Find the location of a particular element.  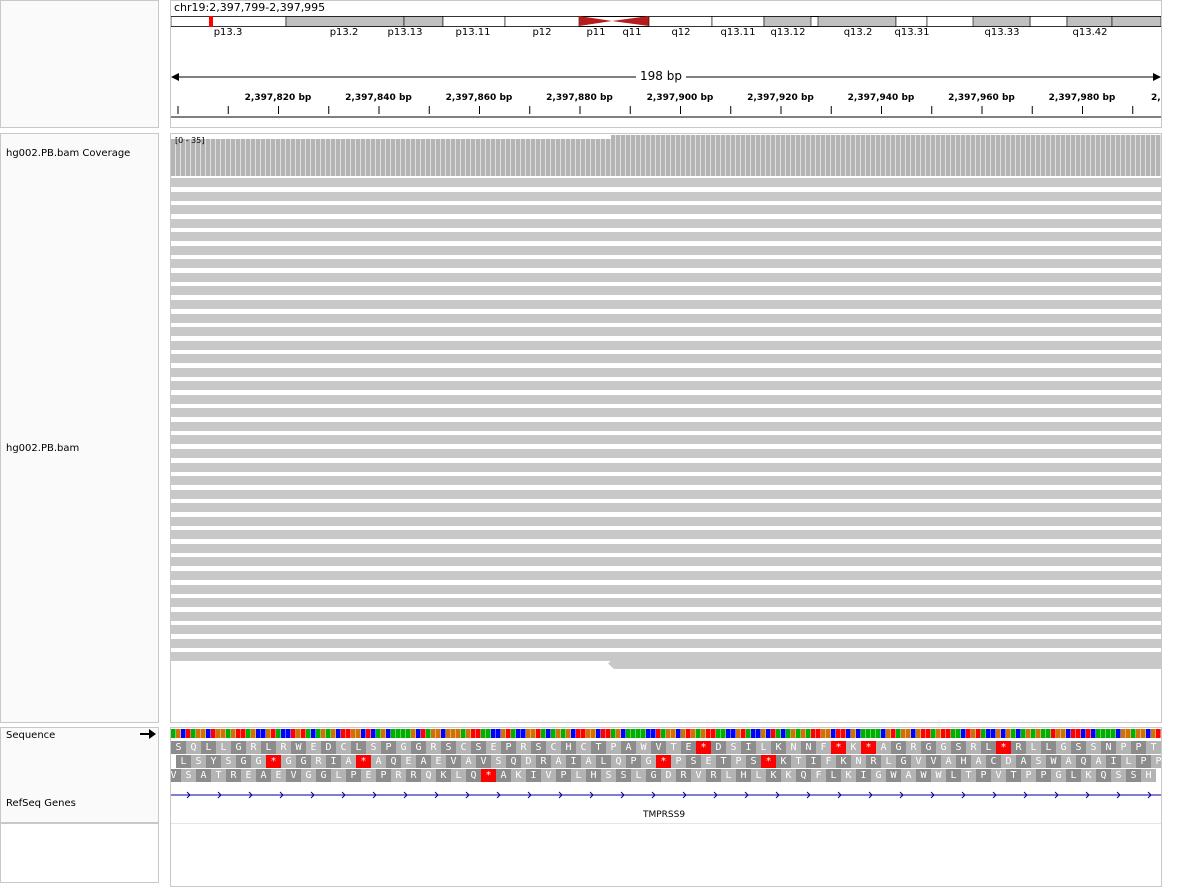

chromosome-ideogram is located at coordinates (666, 21).